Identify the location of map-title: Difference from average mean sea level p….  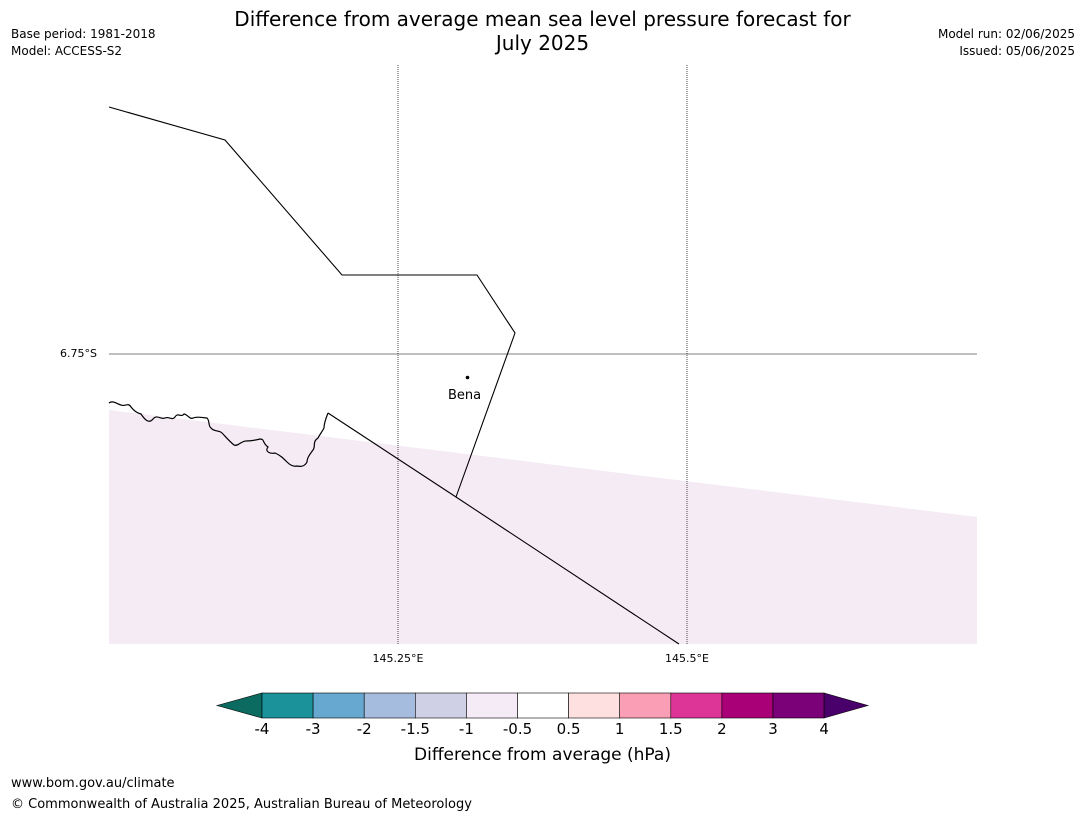
(542, 31).